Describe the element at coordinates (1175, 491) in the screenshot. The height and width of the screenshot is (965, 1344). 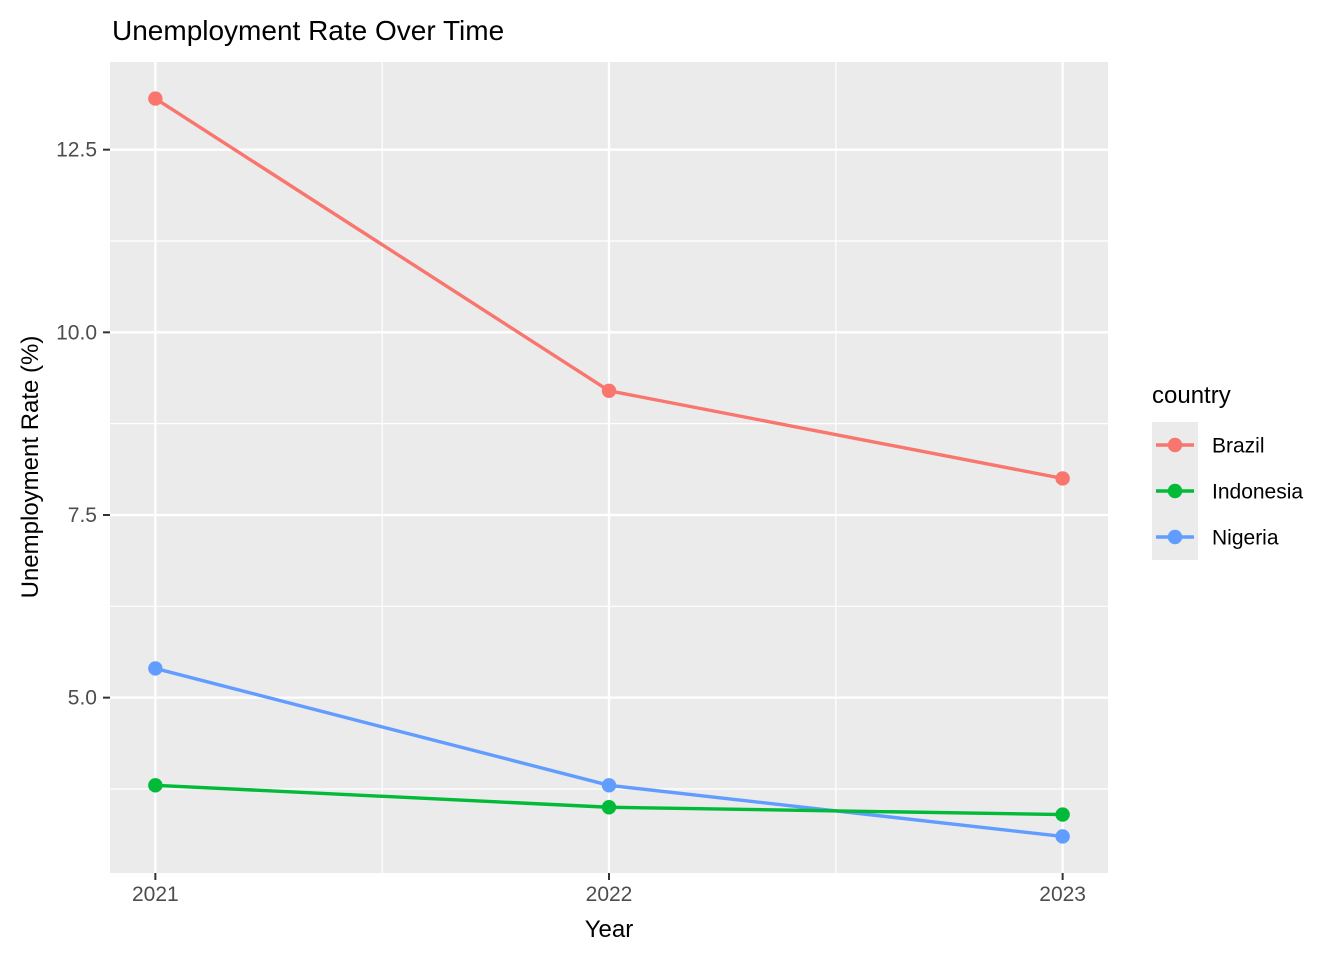
I see `legend-key-point-indonesia` at that location.